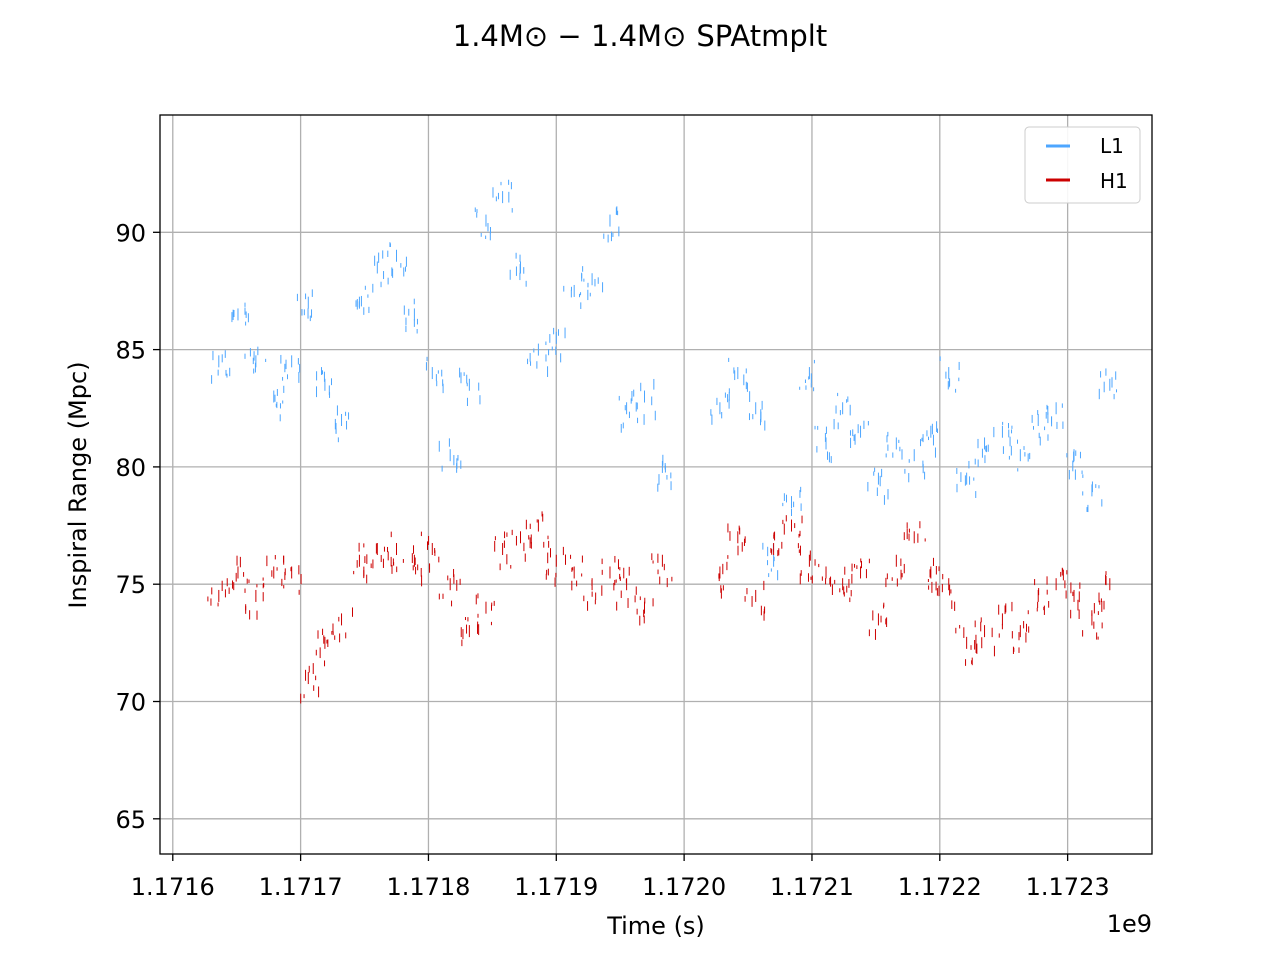  Describe the element at coordinates (659, 607) in the screenshot. I see `series-h1` at that location.